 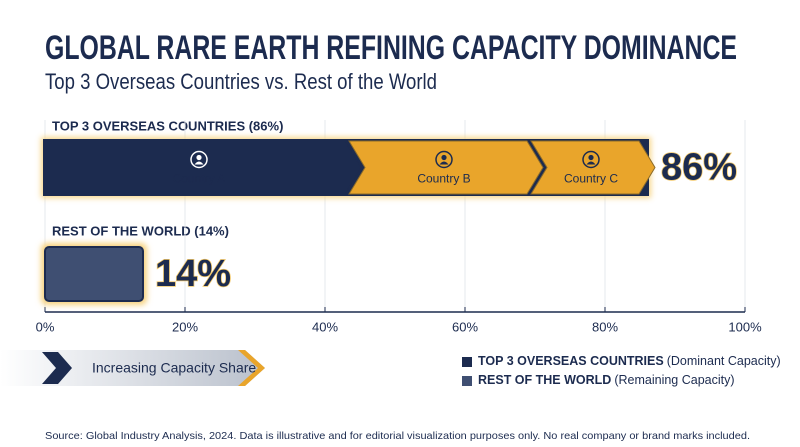 What do you see at coordinates (193, 274) in the screenshot?
I see `value-label: 14%` at bounding box center [193, 274].